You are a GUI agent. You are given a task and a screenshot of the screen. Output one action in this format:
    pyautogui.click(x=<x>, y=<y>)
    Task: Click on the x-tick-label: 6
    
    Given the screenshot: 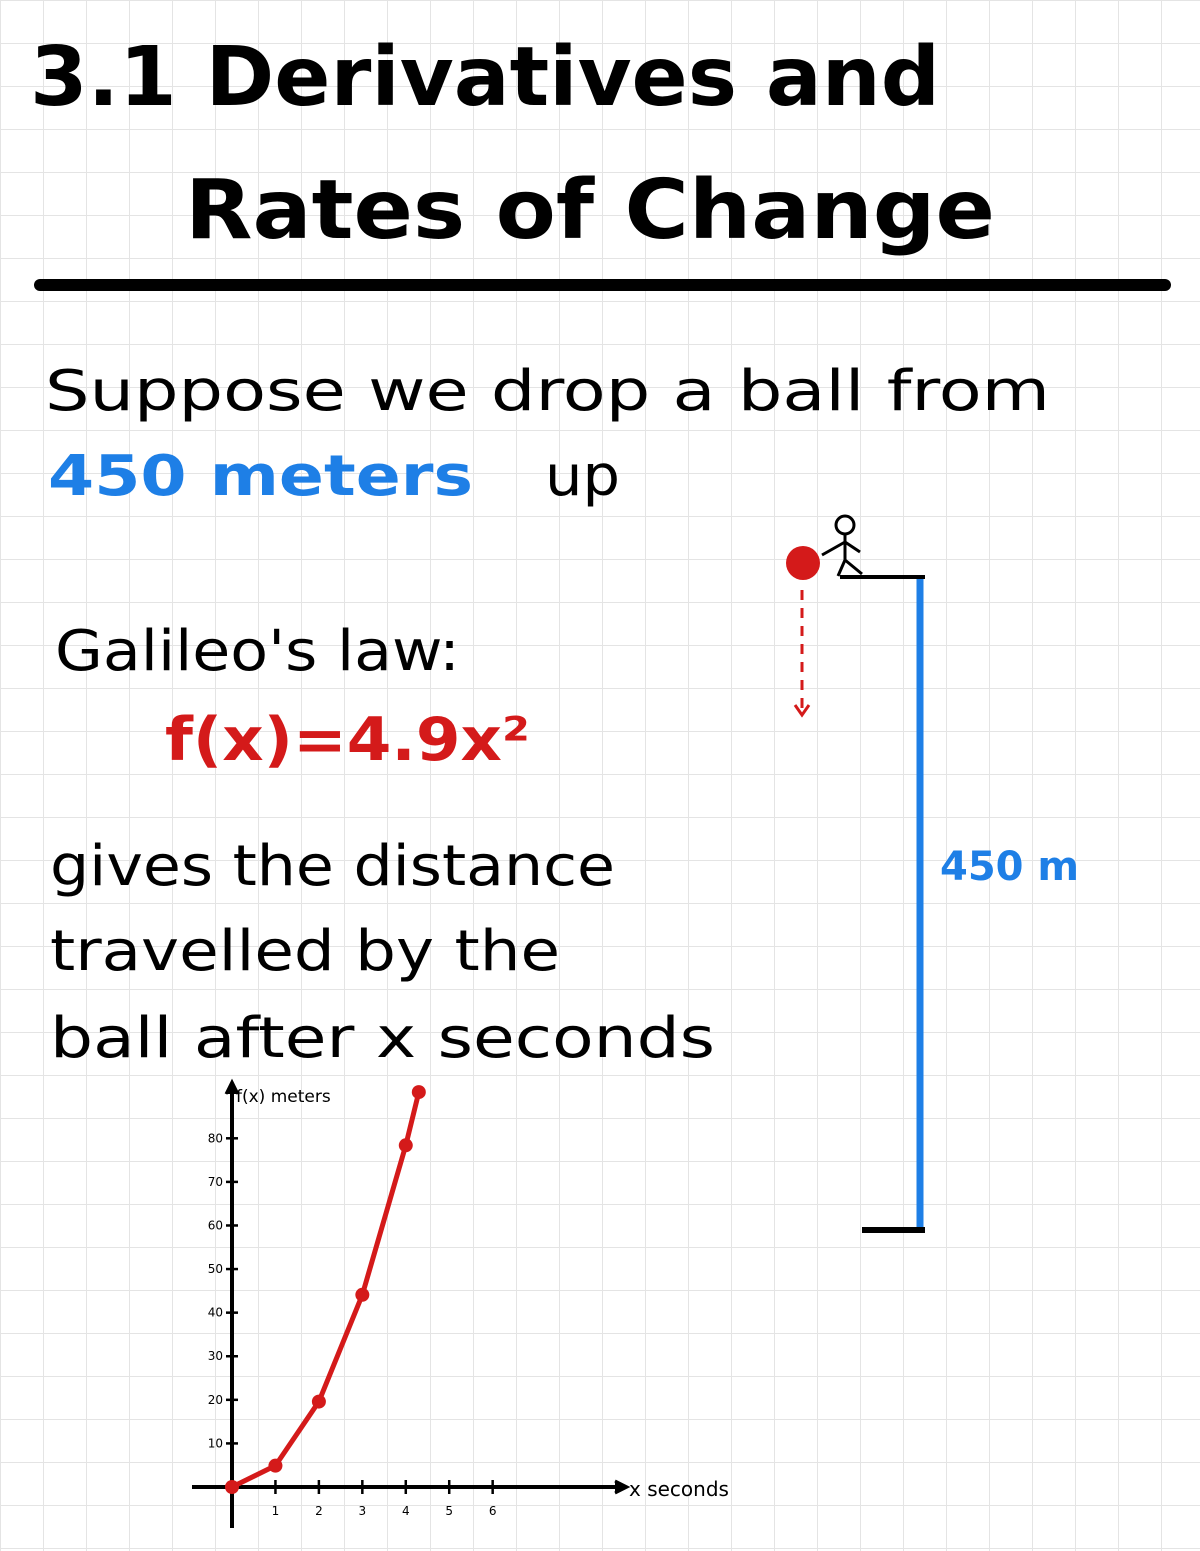 What is the action you would take?
    pyautogui.click(x=493, y=1511)
    